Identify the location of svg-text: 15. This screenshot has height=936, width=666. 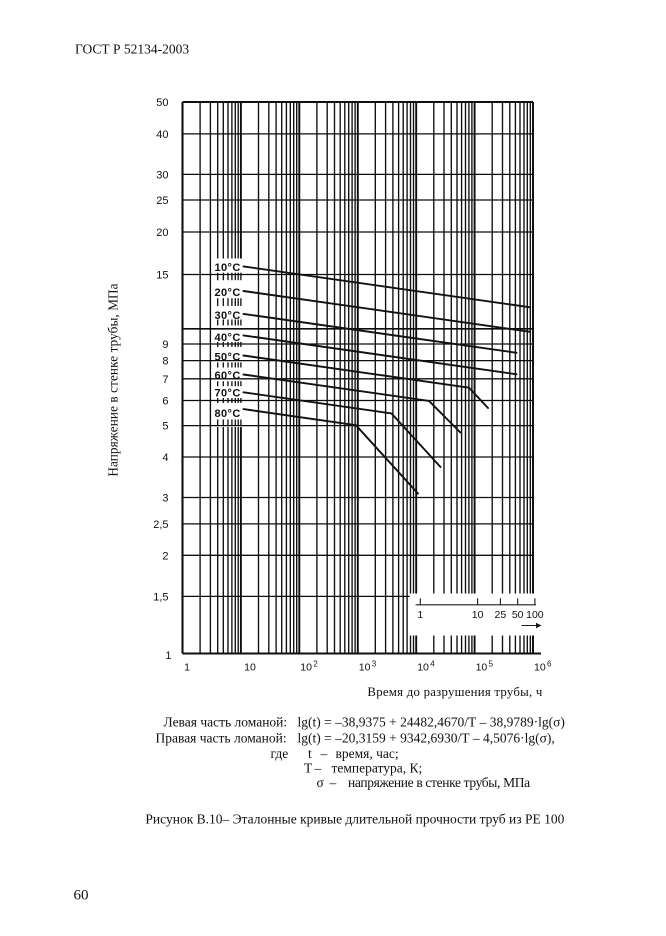
(162, 276).